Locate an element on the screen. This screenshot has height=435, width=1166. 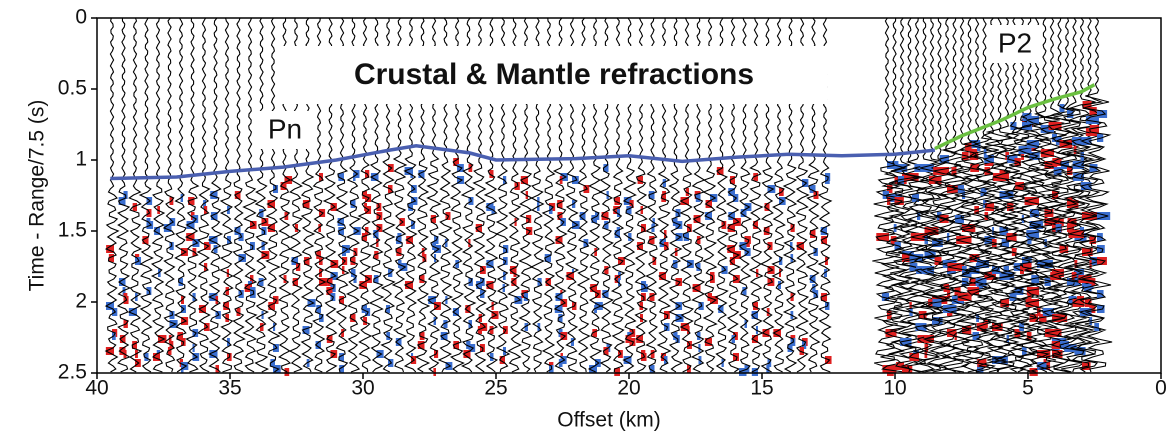
series-label: Pn is located at coordinates (285, 128).